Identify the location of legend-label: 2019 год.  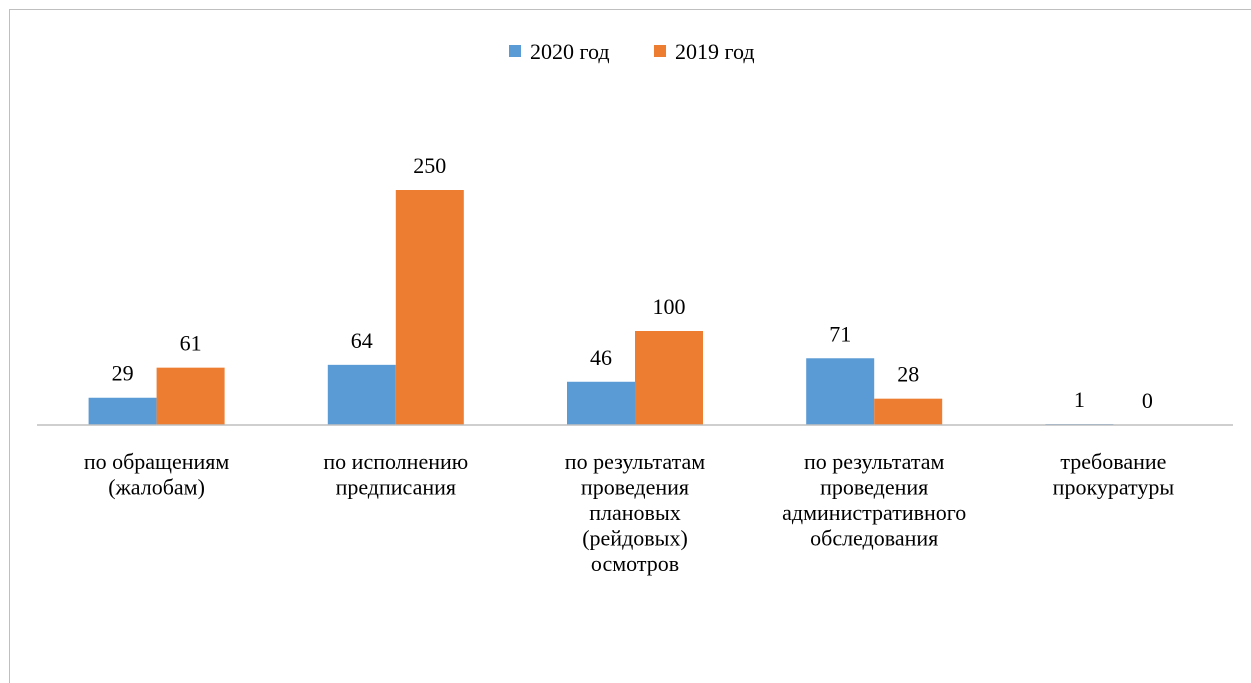
(715, 51).